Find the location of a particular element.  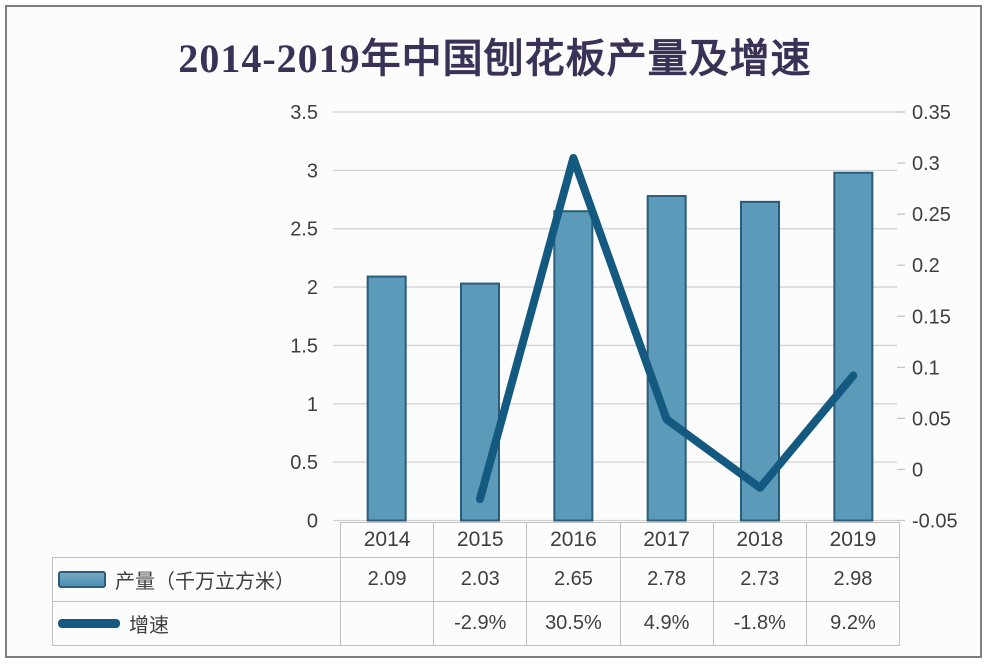

growth-legend-label: 增速 is located at coordinates (149, 626).